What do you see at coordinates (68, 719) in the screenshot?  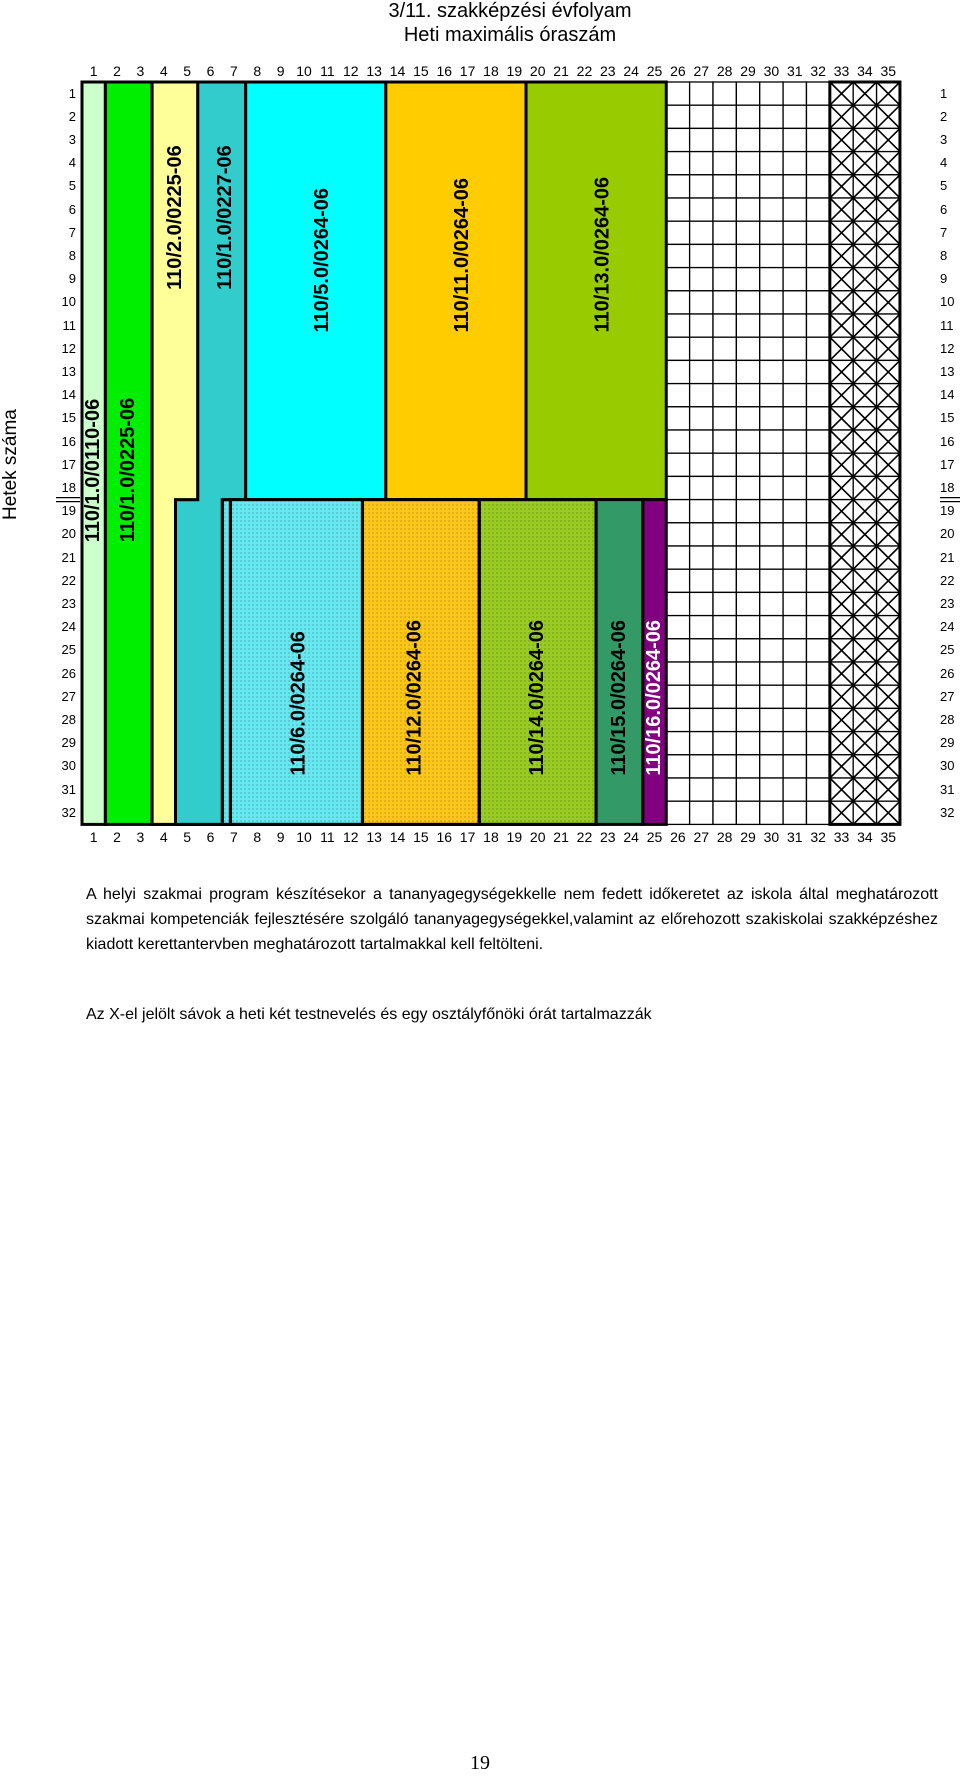 I see `week-label-left: 28` at bounding box center [68, 719].